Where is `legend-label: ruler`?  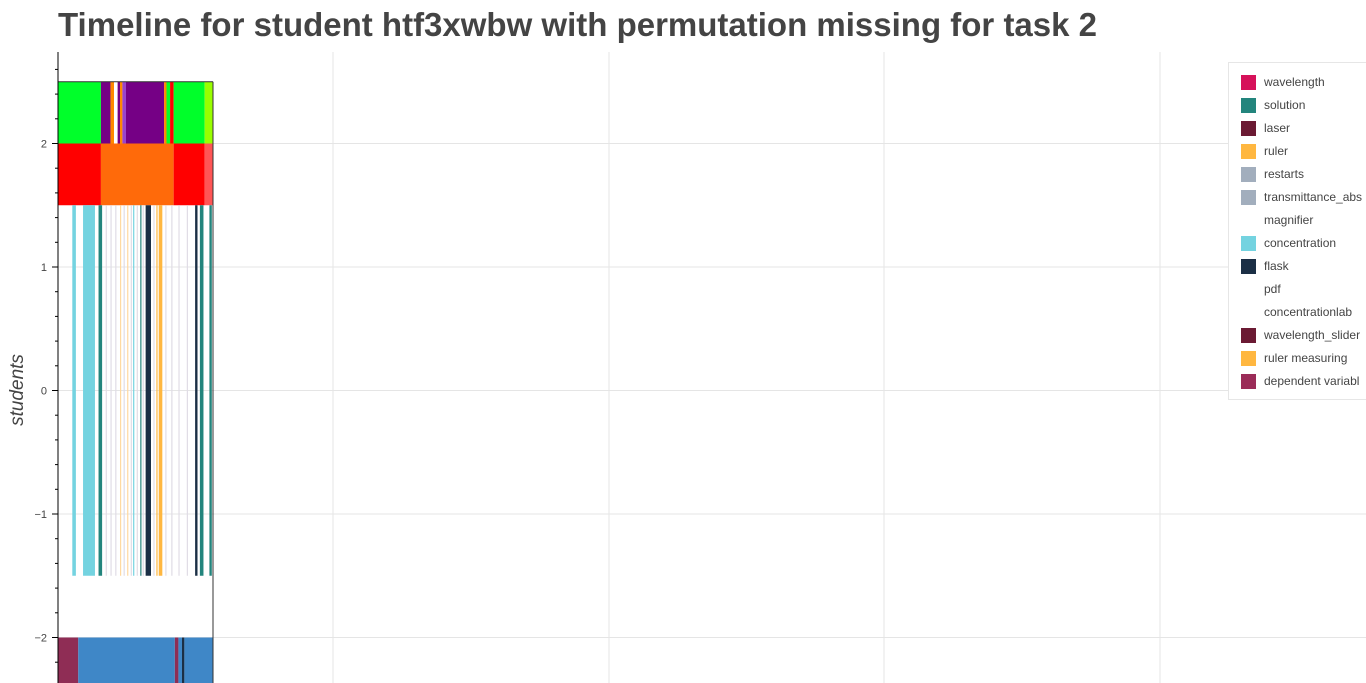
legend-label: ruler is located at coordinates (1276, 151).